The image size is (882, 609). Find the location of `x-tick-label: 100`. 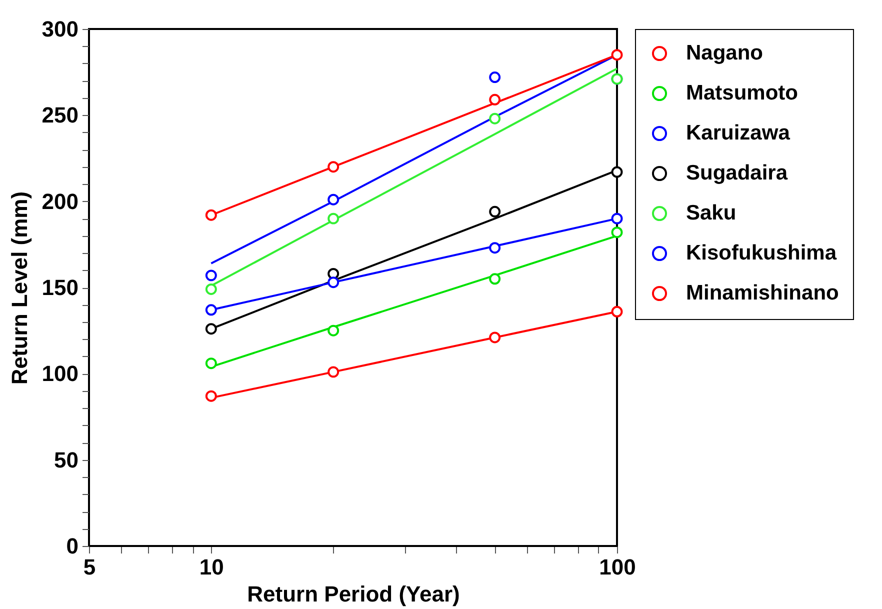

x-tick-label: 100 is located at coordinates (617, 567).